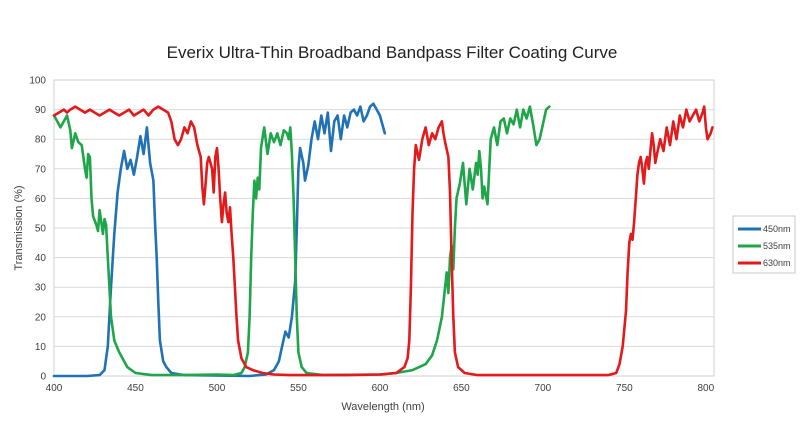  Describe the element at coordinates (19, 227) in the screenshot. I see `y-axis-label: Transmission (%)` at that location.